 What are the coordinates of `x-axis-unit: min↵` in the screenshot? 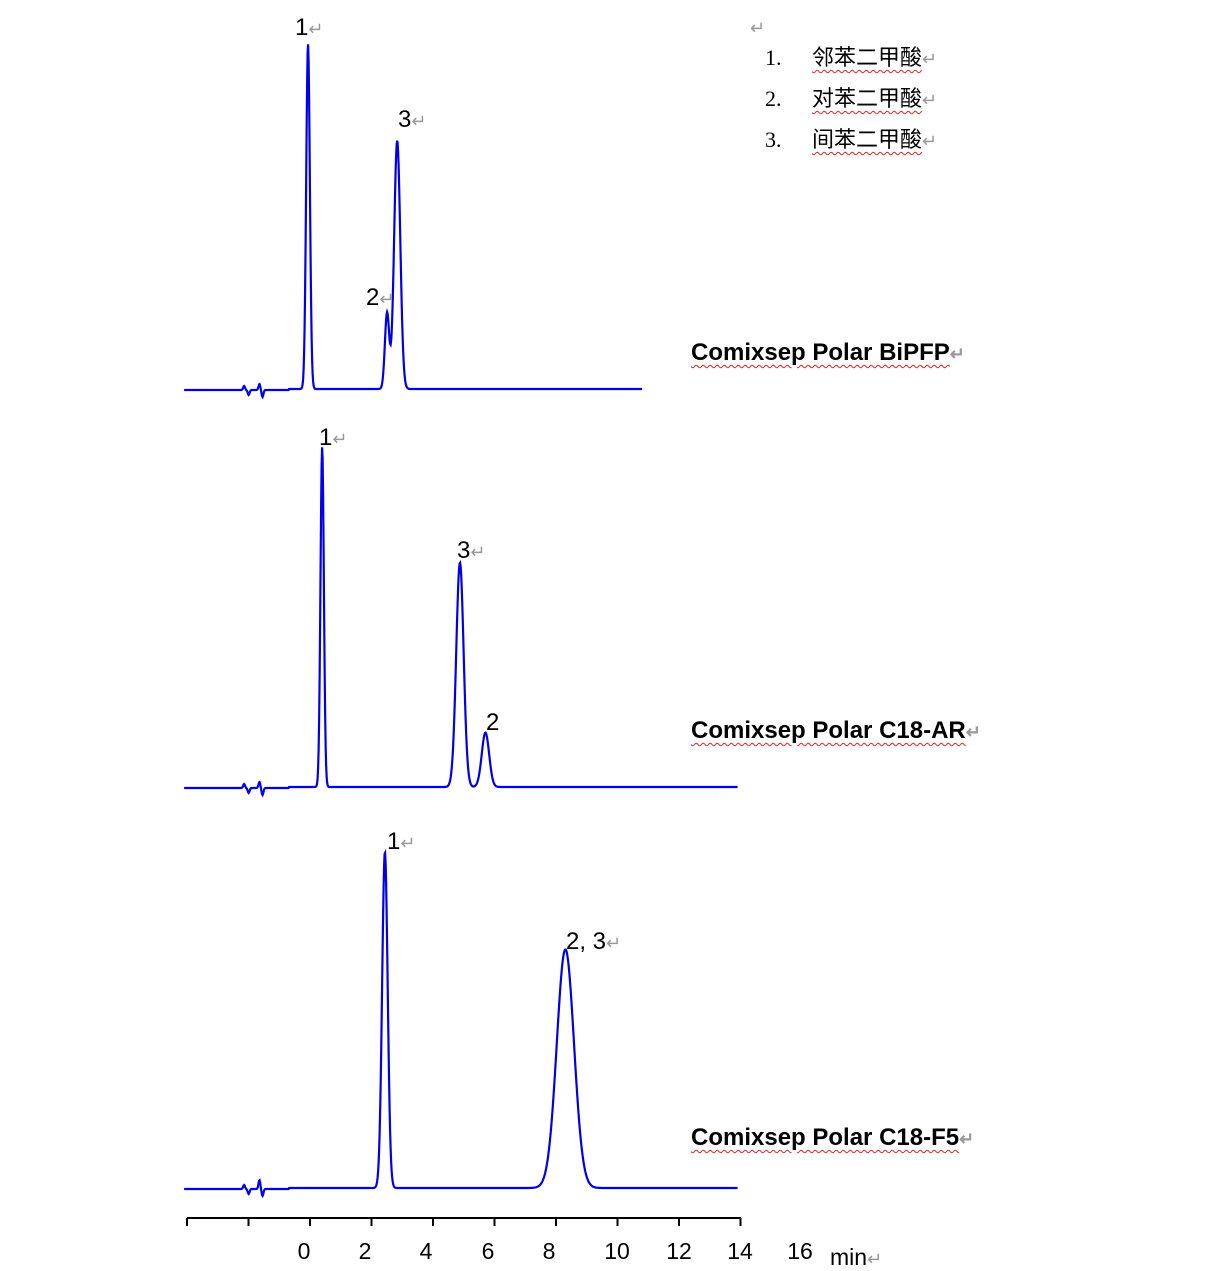 It's located at (856, 1257).